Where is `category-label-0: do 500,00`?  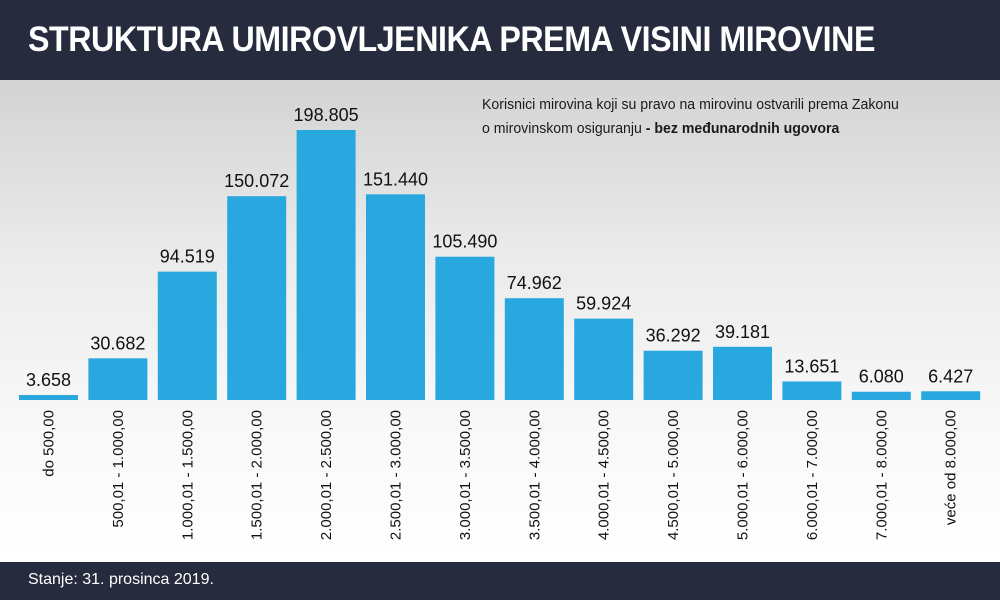 category-label-0: do 500,00 is located at coordinates (49, 443).